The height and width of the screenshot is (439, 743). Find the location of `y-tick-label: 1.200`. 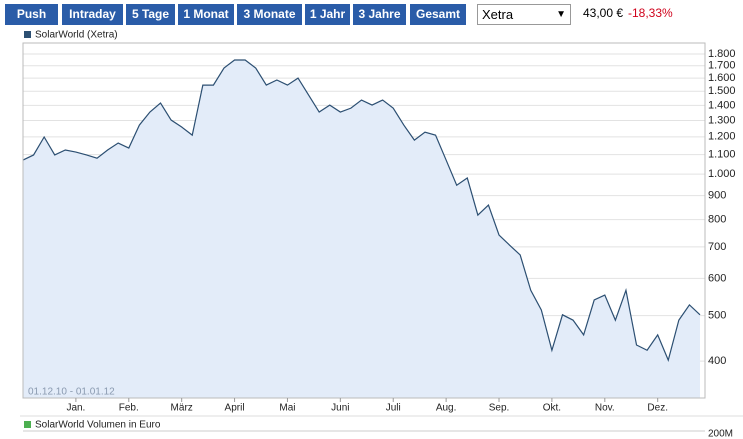

y-tick-label: 1.200 is located at coordinates (722, 137).